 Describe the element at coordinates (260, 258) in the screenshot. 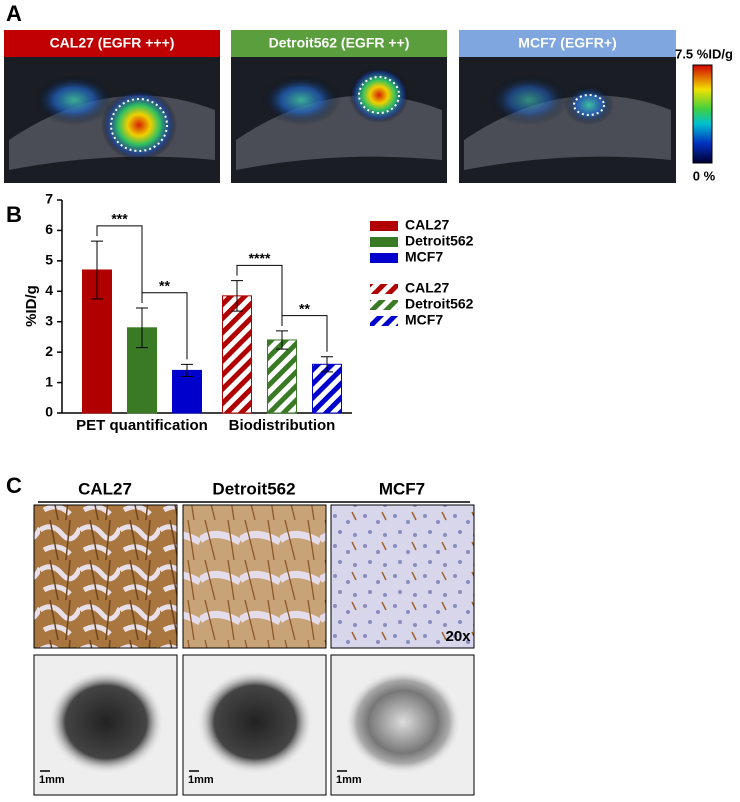

I see `significance-label: ****` at that location.